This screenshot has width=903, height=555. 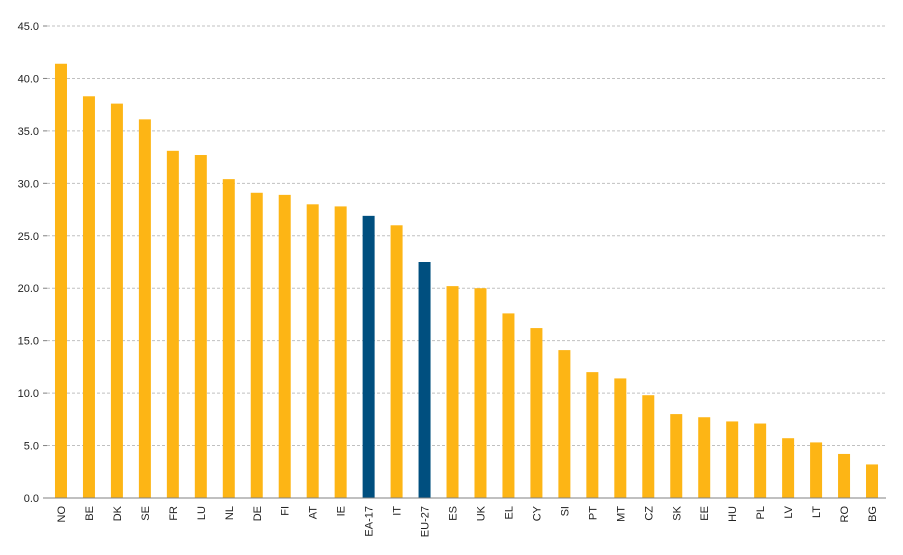 What do you see at coordinates (761, 512) in the screenshot?
I see `x-tick-label: PL` at bounding box center [761, 512].